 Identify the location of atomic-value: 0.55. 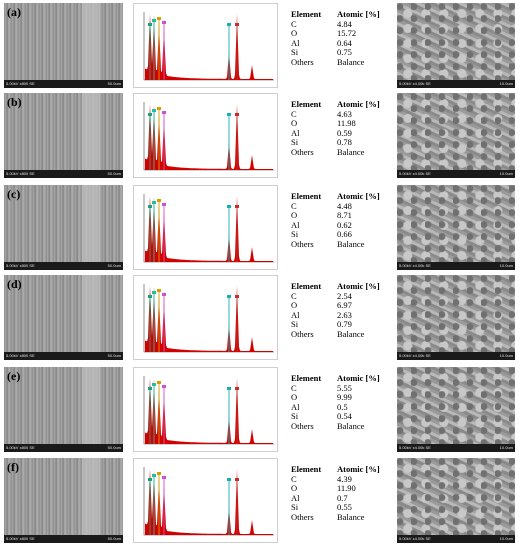
(344, 507).